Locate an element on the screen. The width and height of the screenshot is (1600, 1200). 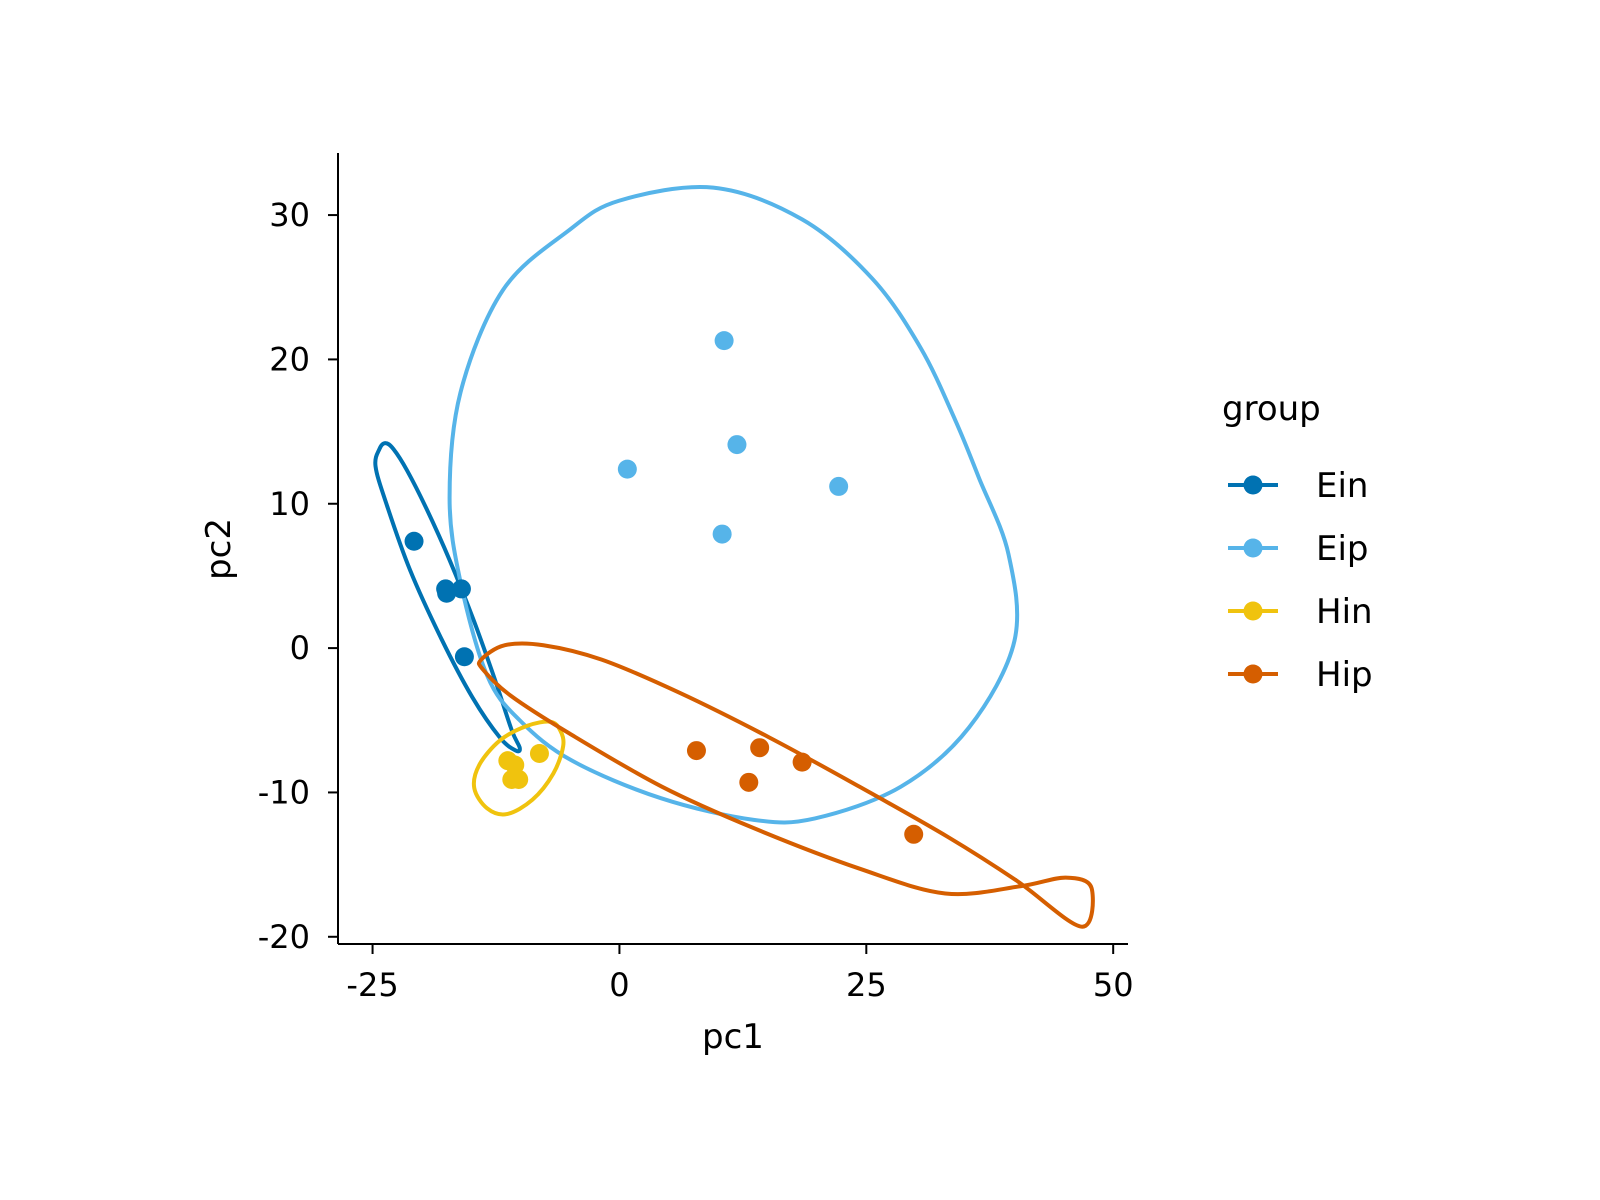
y-axis-title: pc2 is located at coordinates (219, 549).